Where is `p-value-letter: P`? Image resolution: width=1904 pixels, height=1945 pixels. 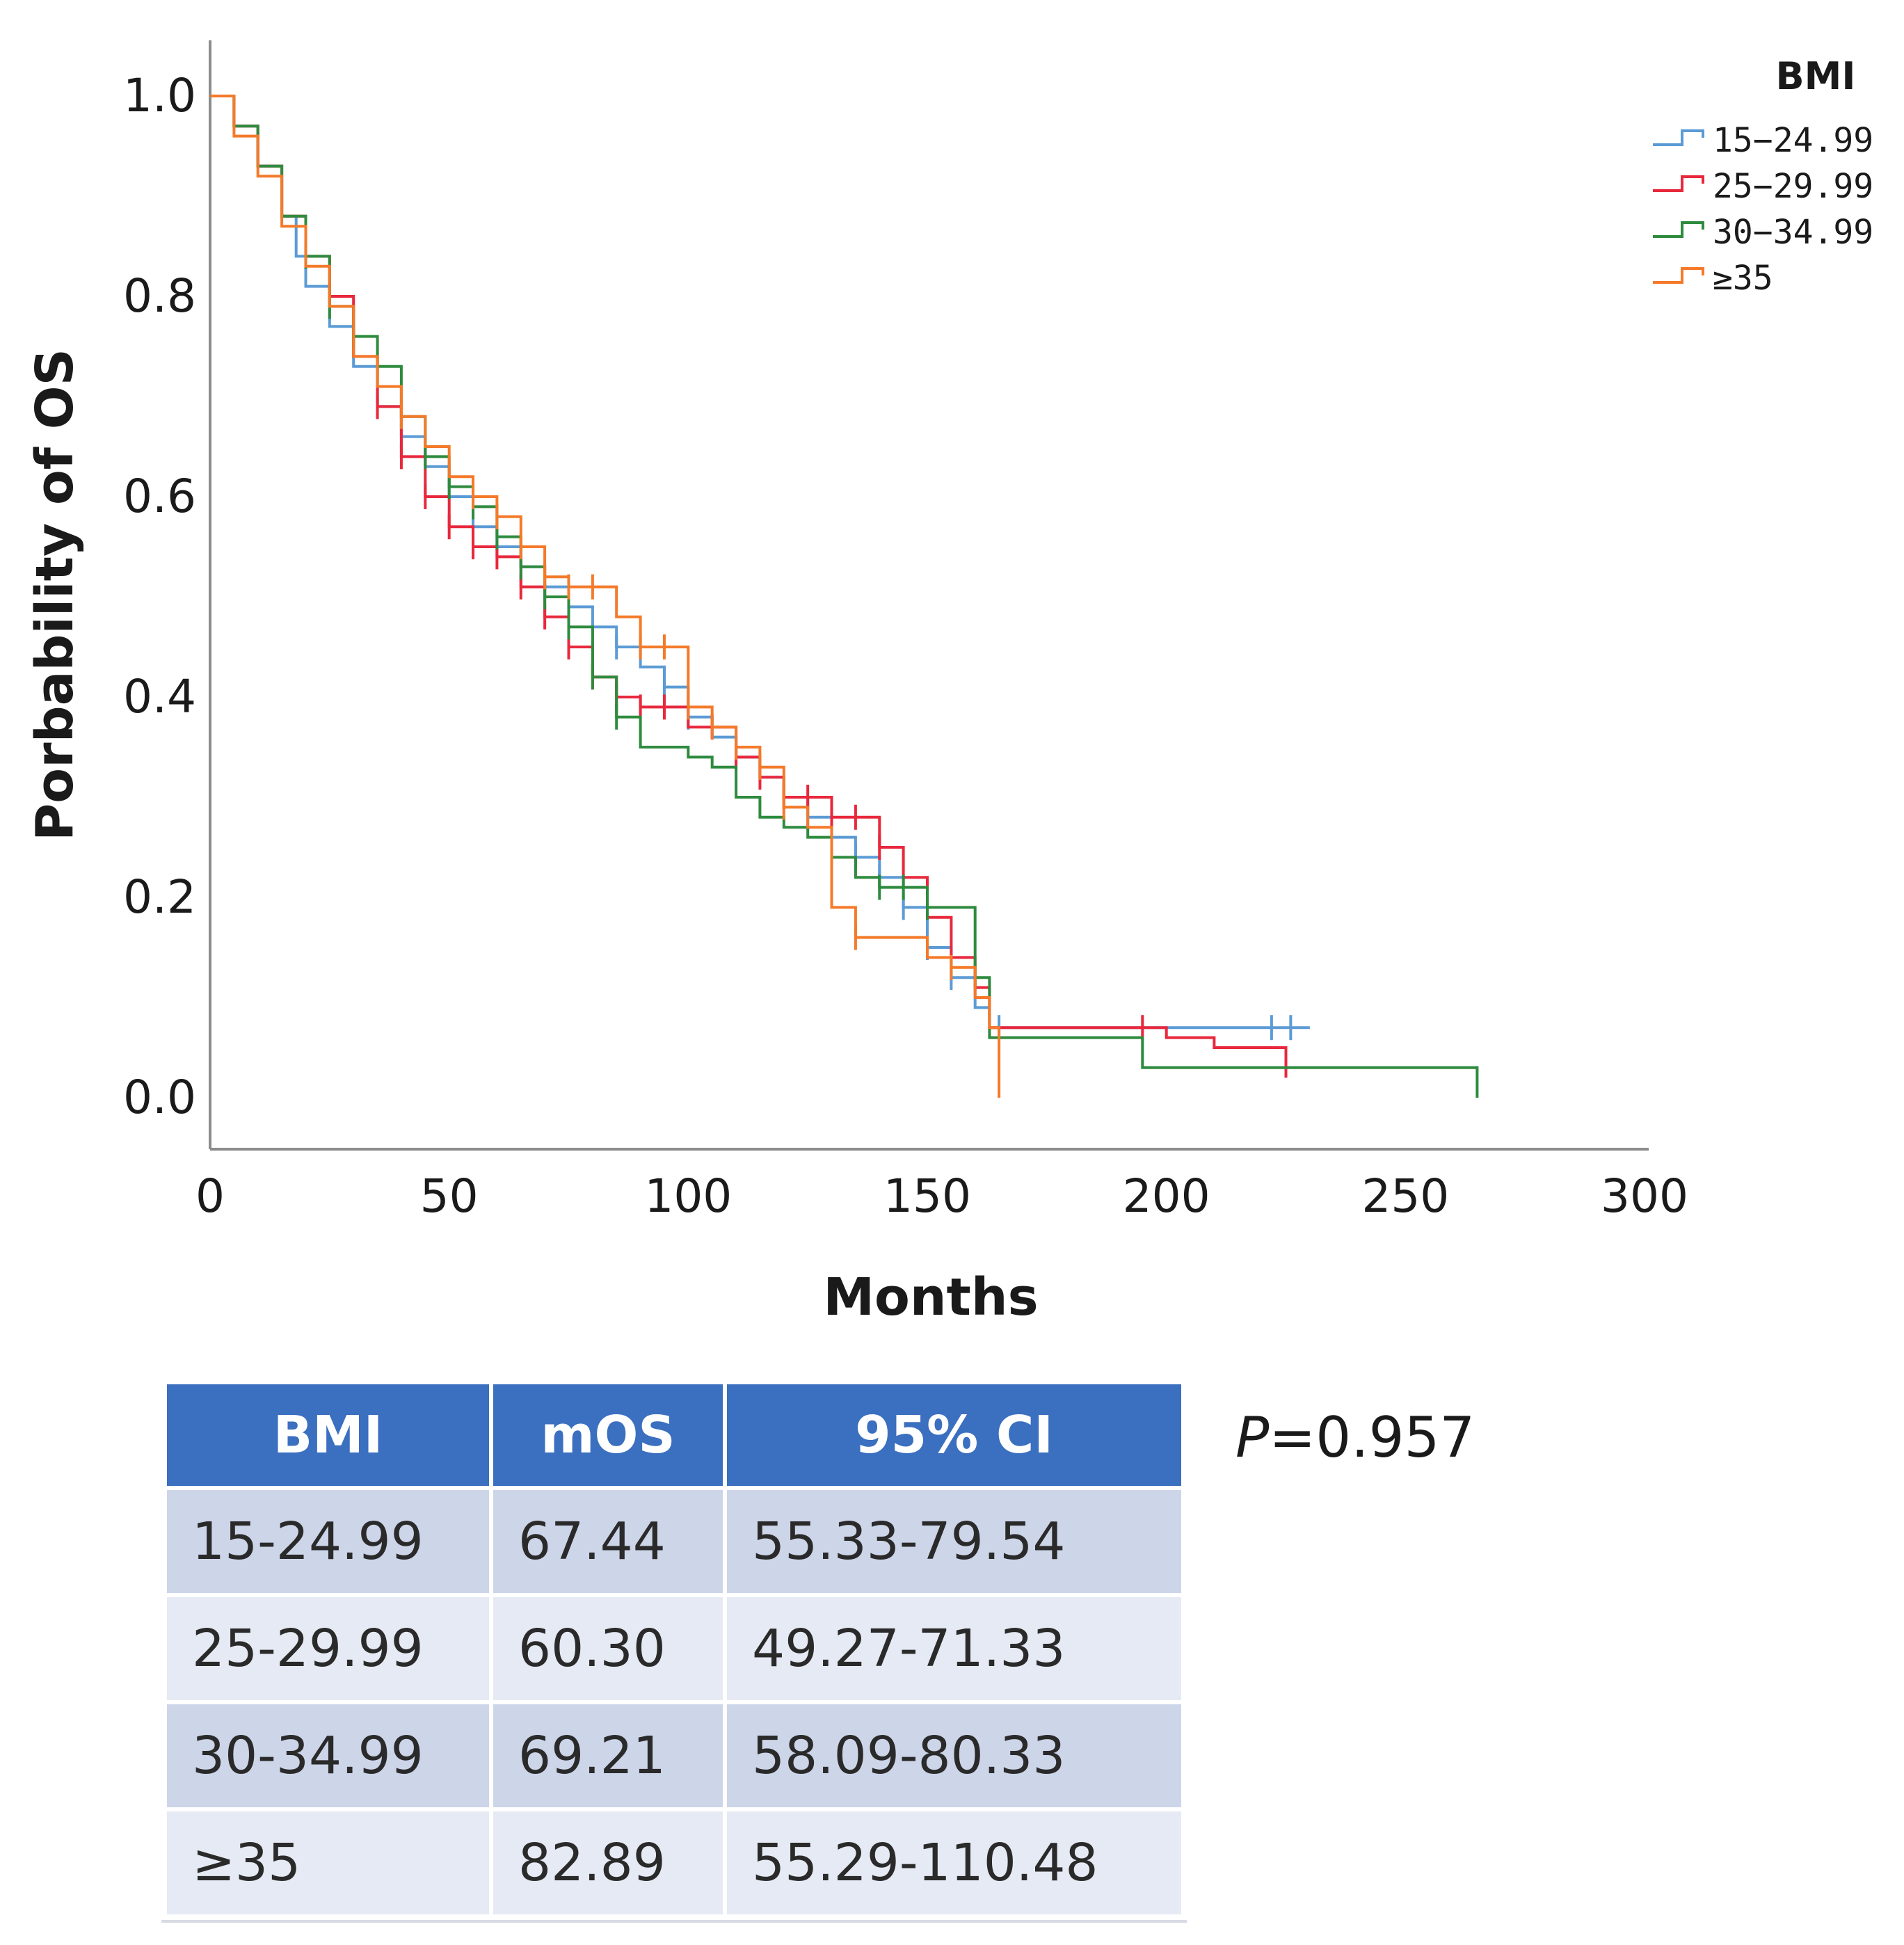 p-value-letter: P is located at coordinates (1252, 1437).